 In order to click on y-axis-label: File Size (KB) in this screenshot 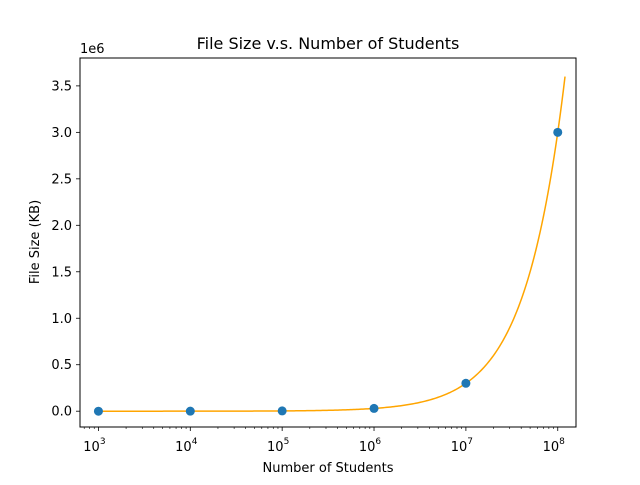, I will do `click(35, 242)`.